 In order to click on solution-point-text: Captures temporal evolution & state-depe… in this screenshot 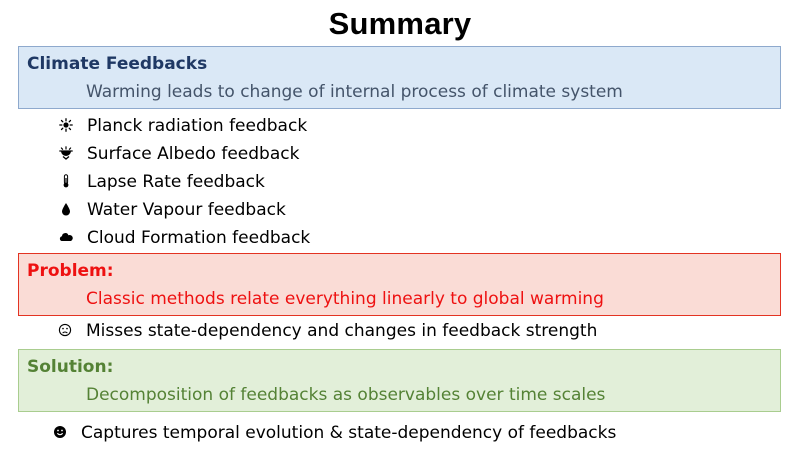, I will do `click(349, 433)`.